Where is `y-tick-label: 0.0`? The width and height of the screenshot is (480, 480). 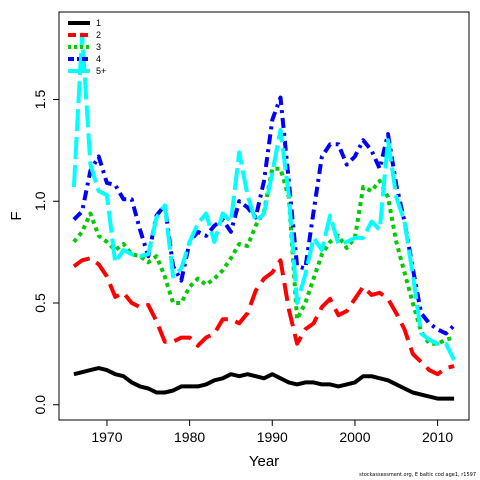
y-tick-label: 0.0 is located at coordinates (40, 405).